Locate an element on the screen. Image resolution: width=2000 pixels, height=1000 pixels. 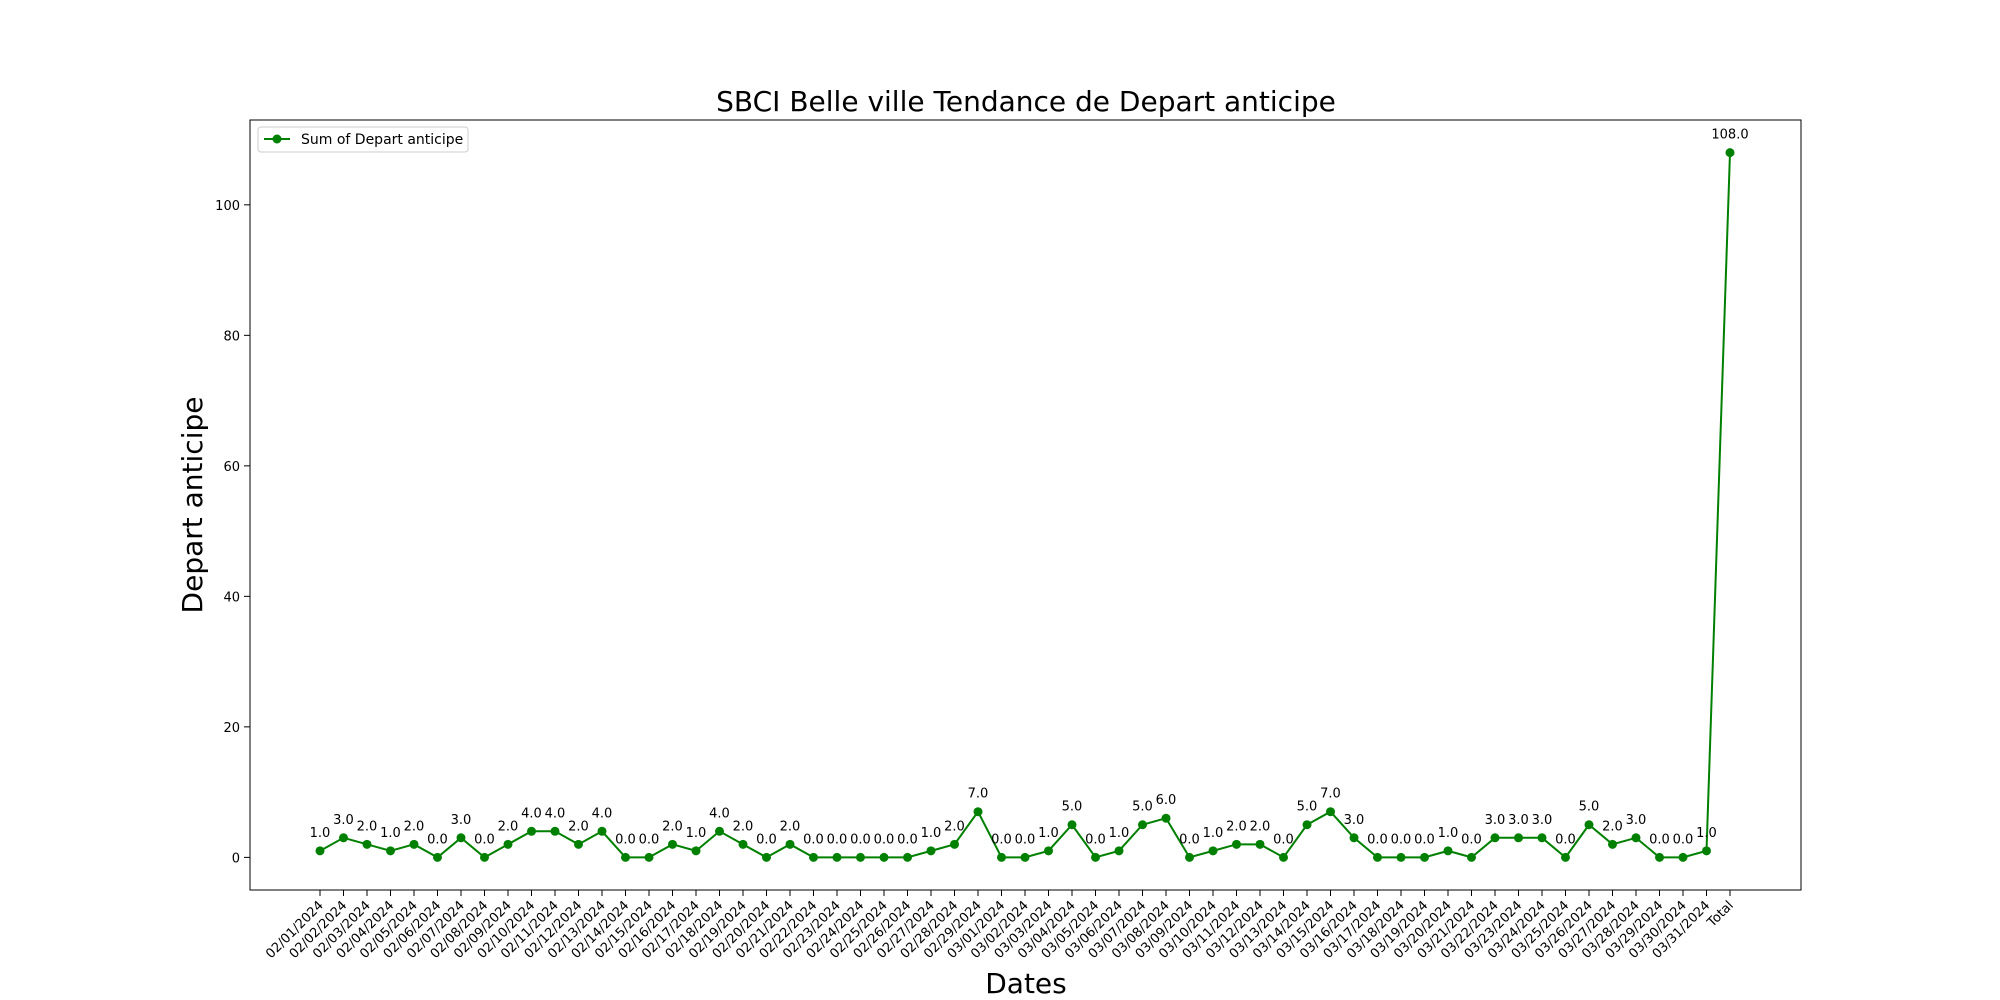
legend-label: Sum of Depart anticipe is located at coordinates (382, 140).